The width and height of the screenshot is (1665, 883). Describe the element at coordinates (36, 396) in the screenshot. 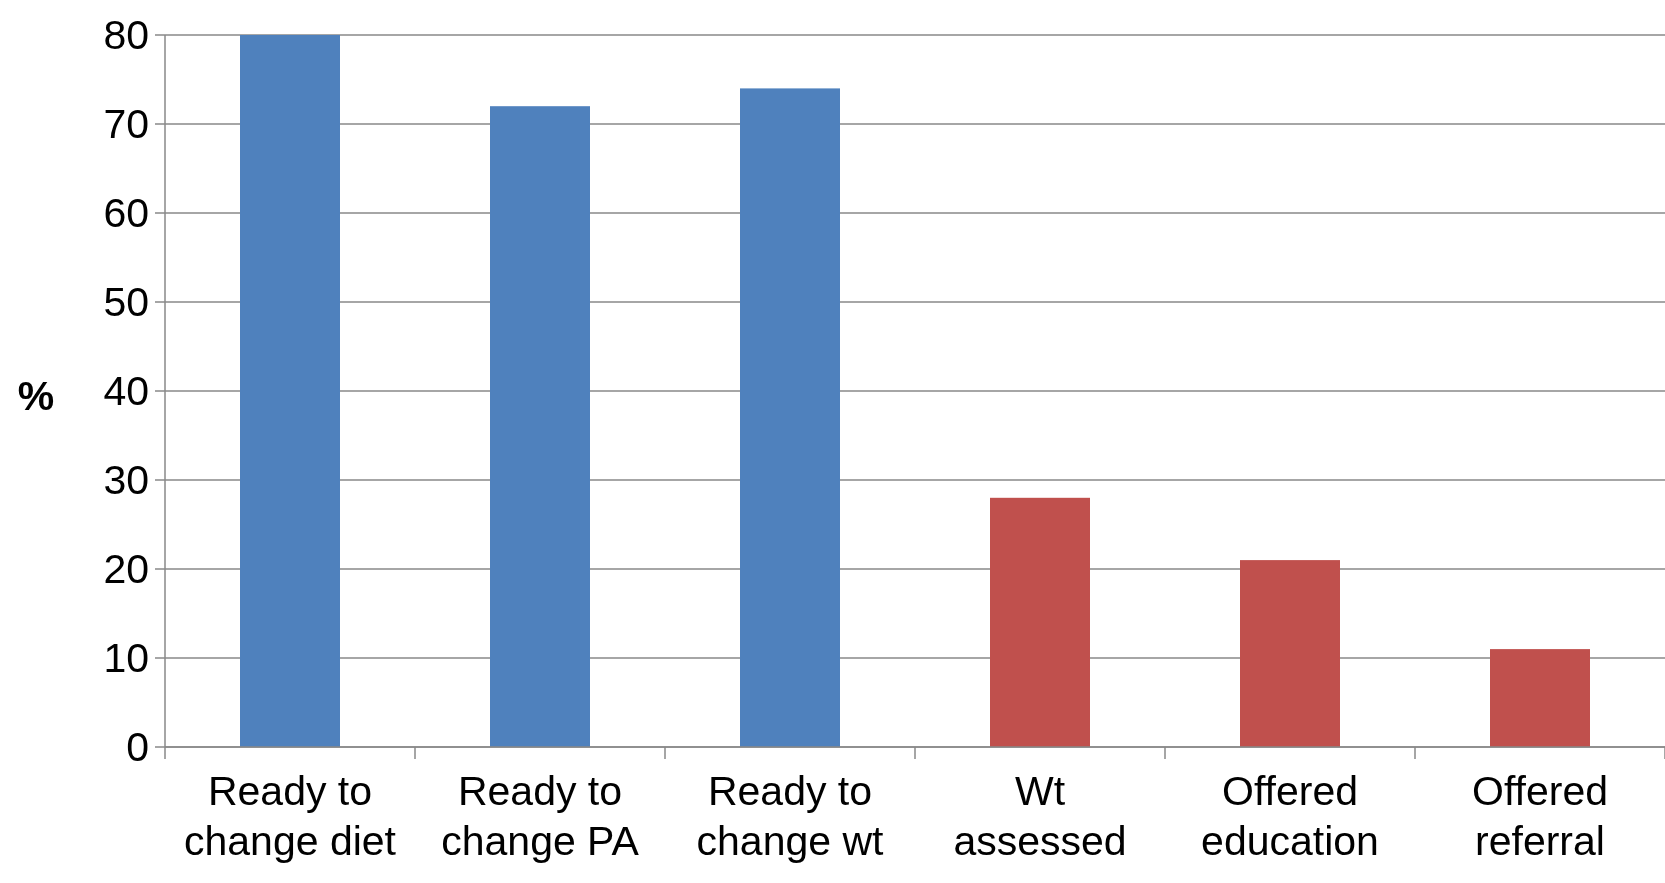

I see `y-axis-title: %` at that location.